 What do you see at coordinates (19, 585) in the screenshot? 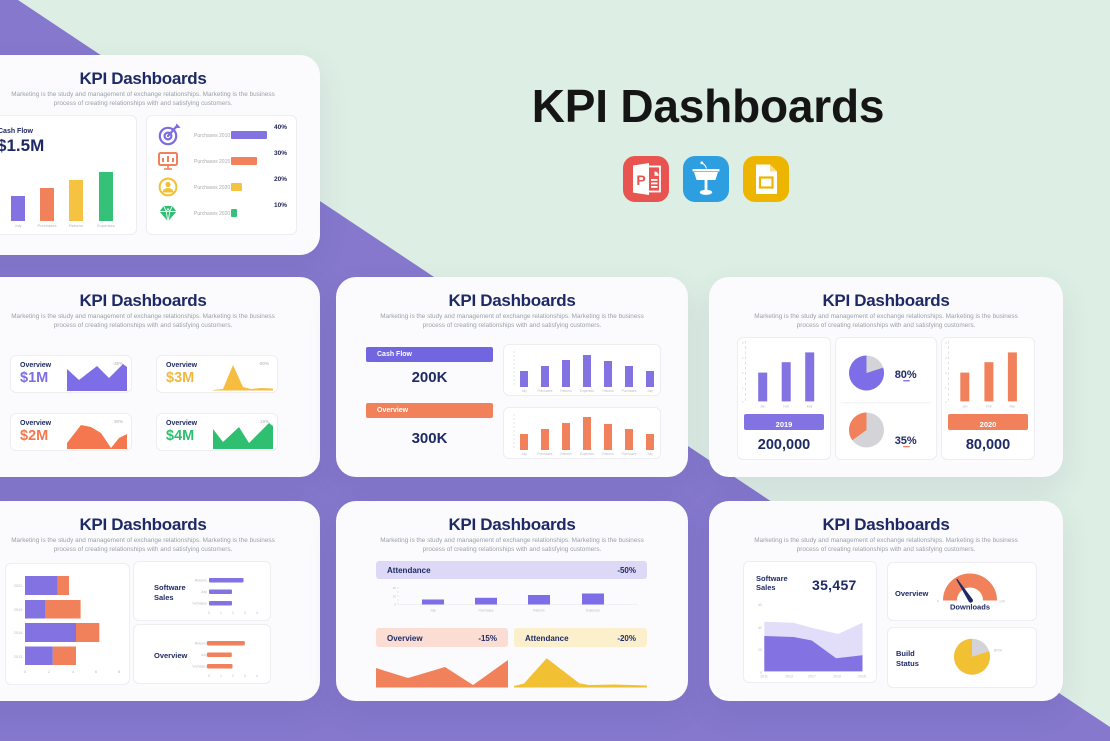
I see `svg-text: 2022` at bounding box center [19, 585].